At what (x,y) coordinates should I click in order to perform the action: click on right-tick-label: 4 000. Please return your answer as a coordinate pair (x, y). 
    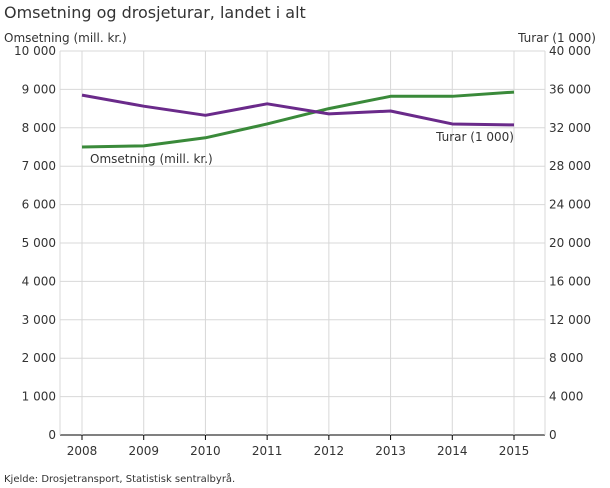
    Looking at the image, I should click on (566, 397).